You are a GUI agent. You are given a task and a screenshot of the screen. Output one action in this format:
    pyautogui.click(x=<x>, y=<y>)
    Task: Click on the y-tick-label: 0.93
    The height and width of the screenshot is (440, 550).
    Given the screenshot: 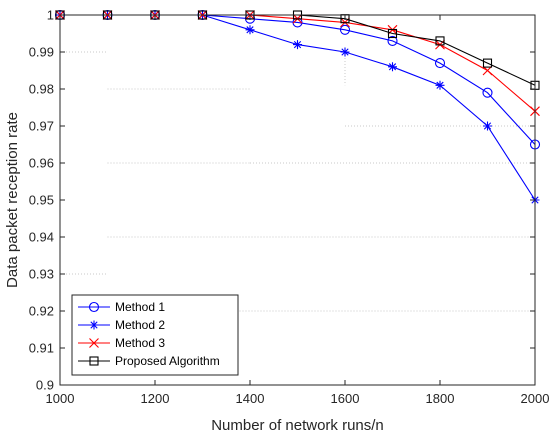 What is the action you would take?
    pyautogui.click(x=41, y=274)
    